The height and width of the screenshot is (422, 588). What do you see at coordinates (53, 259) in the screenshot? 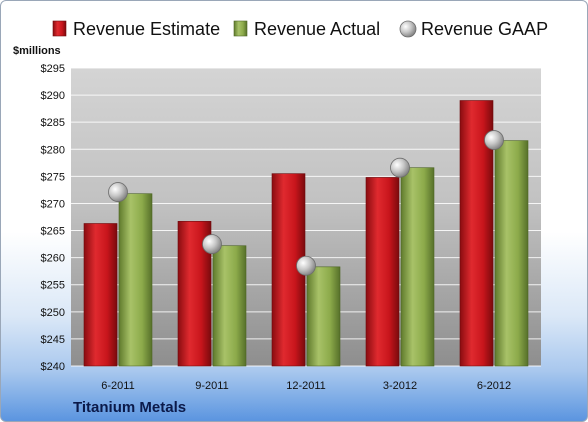
I see `y-tick-label: $260` at bounding box center [53, 259].